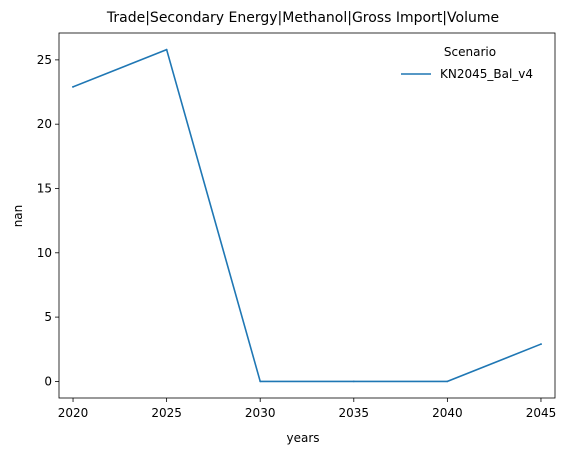 The height and width of the screenshot is (456, 561). What do you see at coordinates (48, 317) in the screenshot?
I see `y-tick-label: 5` at bounding box center [48, 317].